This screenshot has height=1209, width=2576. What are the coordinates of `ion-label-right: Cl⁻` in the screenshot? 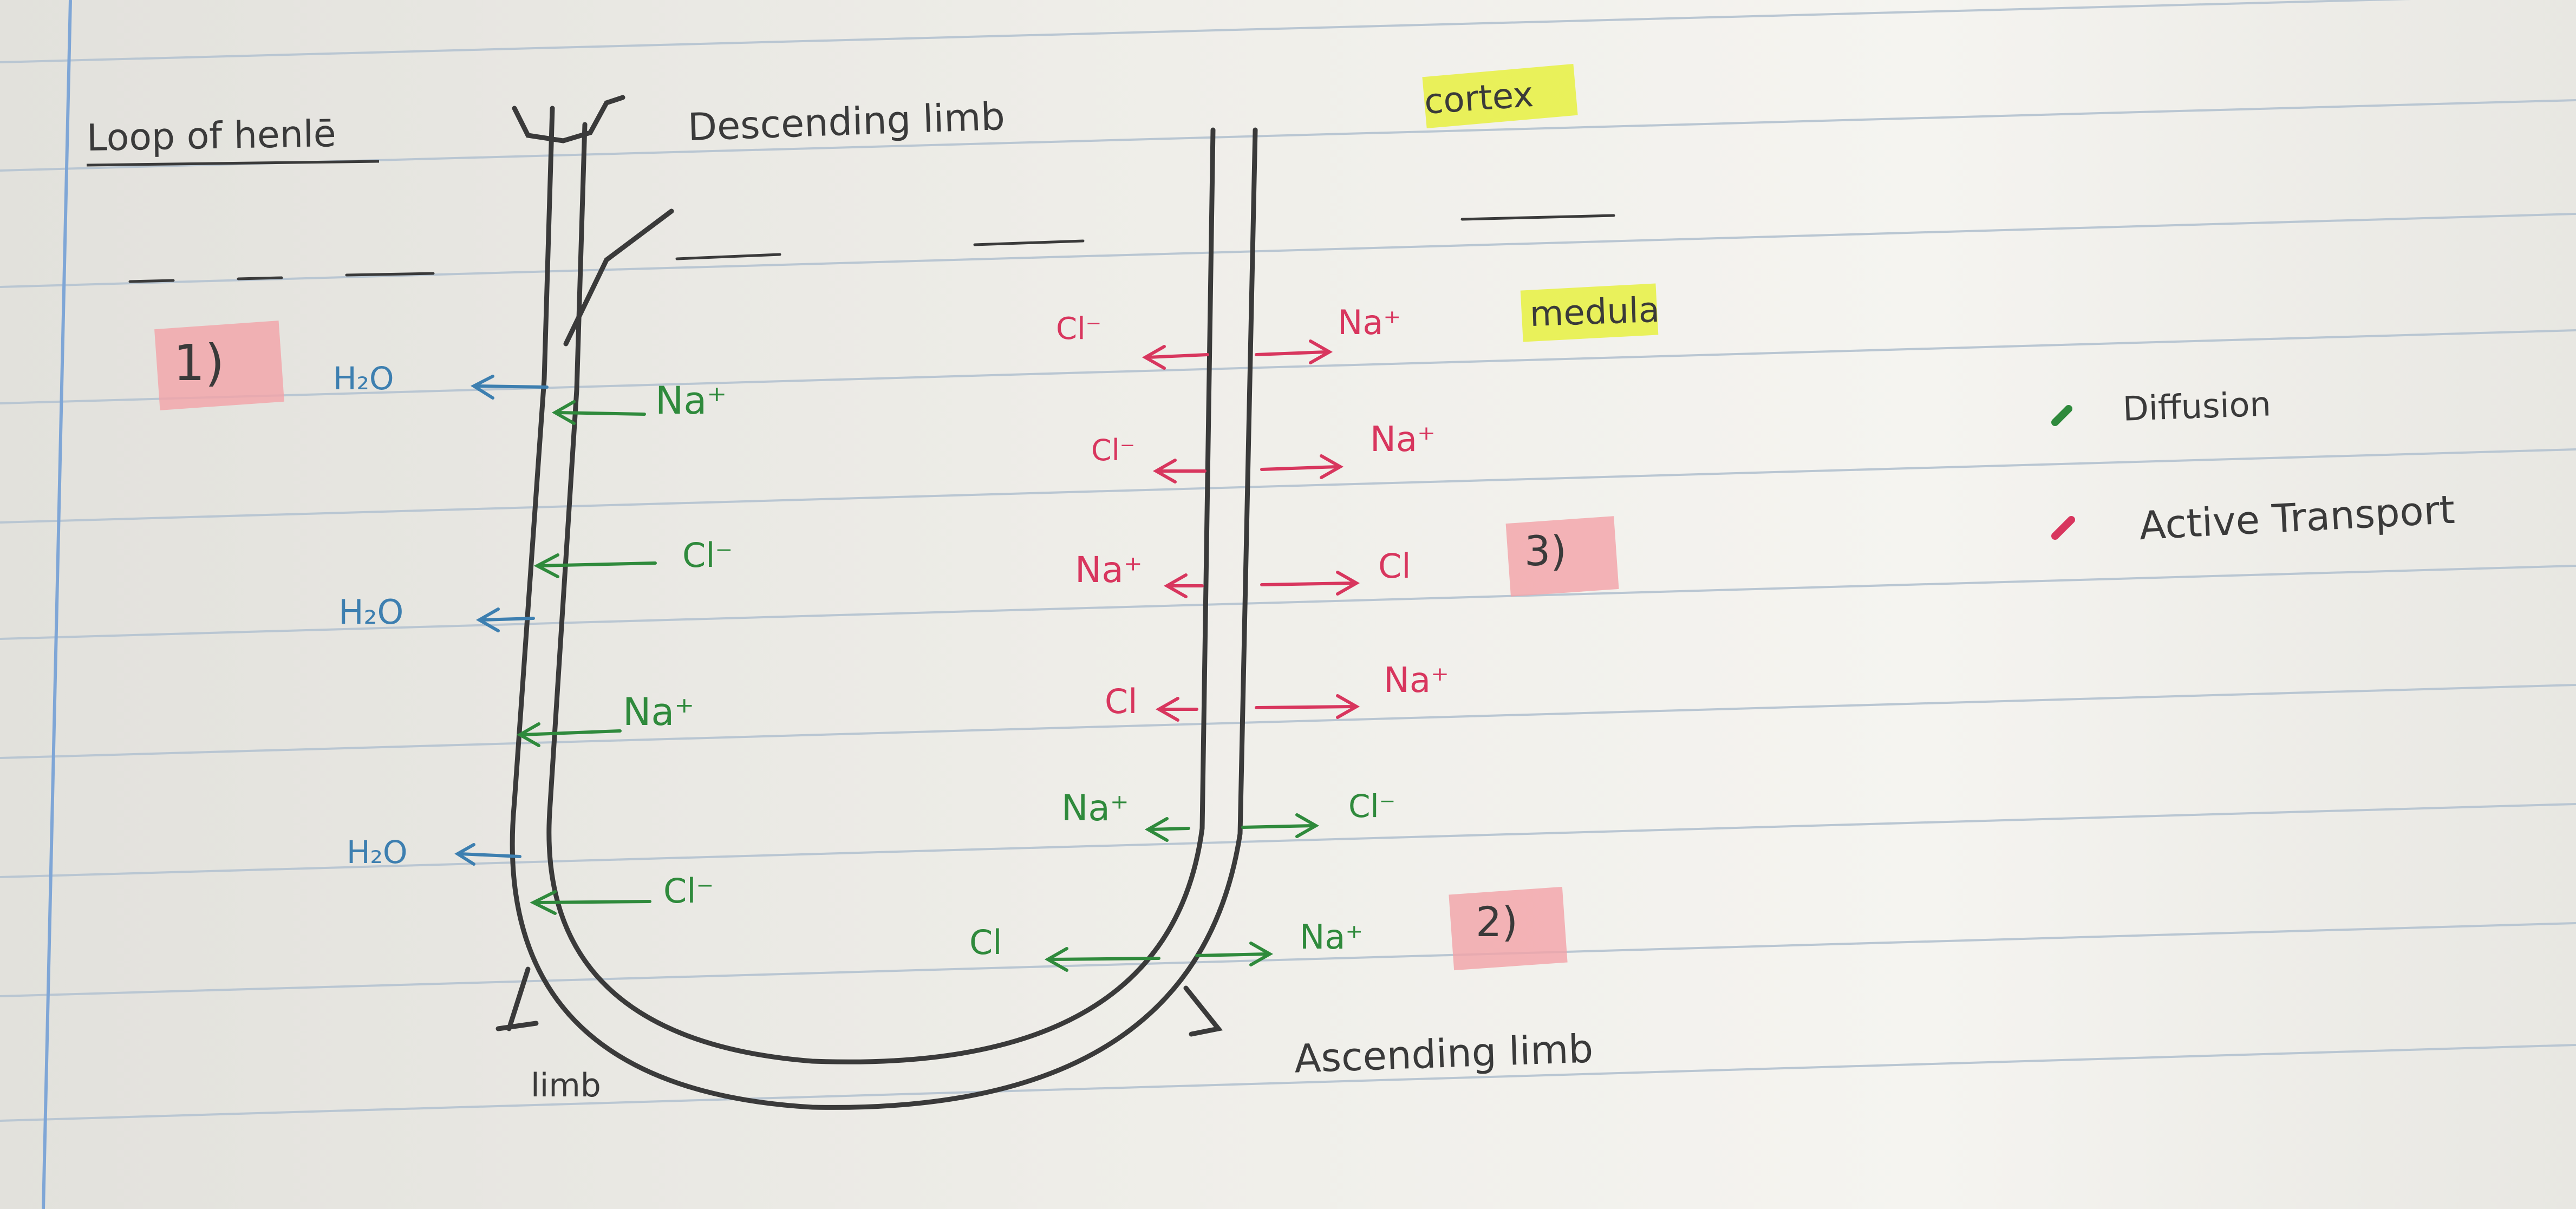 It's located at (1372, 806).